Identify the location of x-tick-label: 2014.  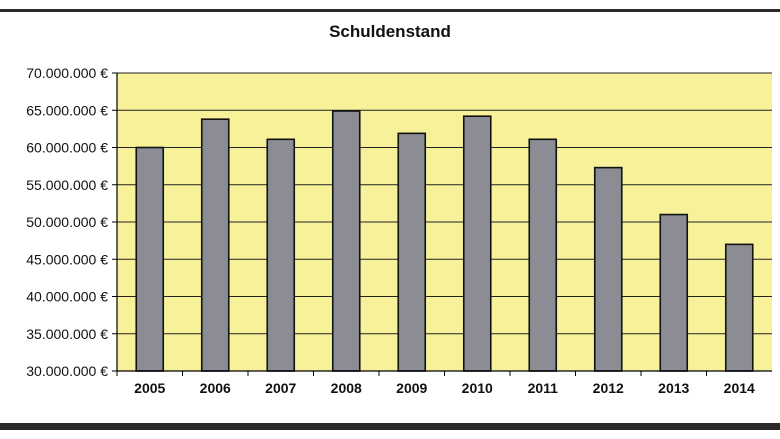
(739, 388).